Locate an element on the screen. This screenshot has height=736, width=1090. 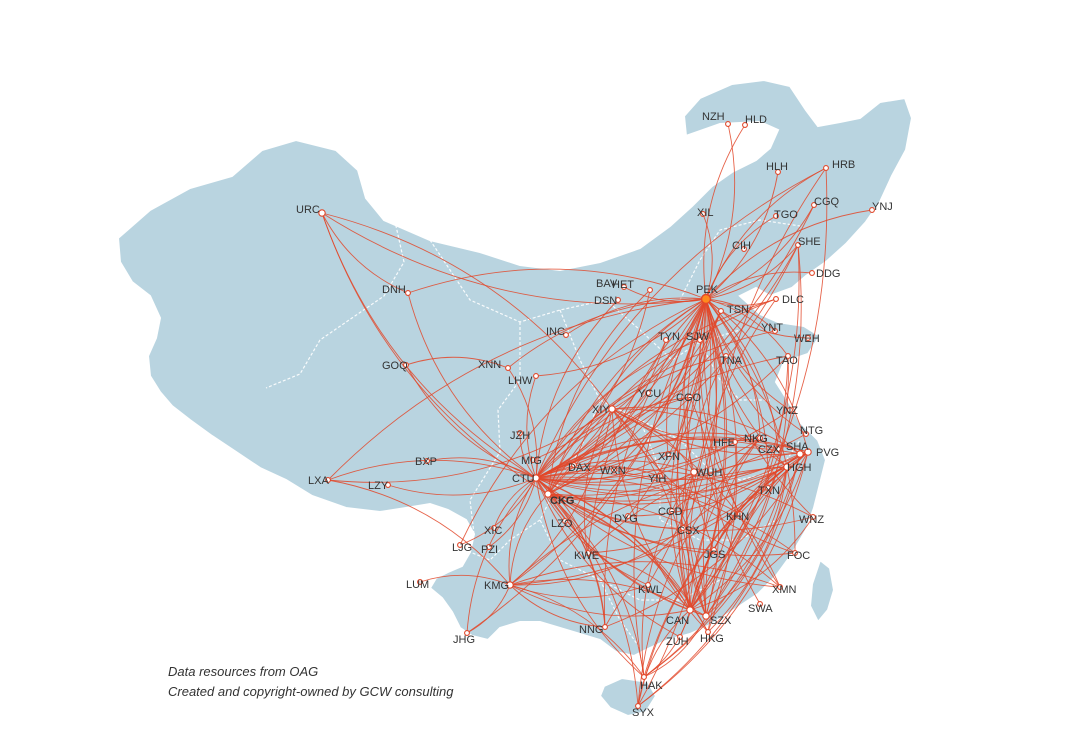
airport-label-kwl: KWL is located at coordinates (650, 590).